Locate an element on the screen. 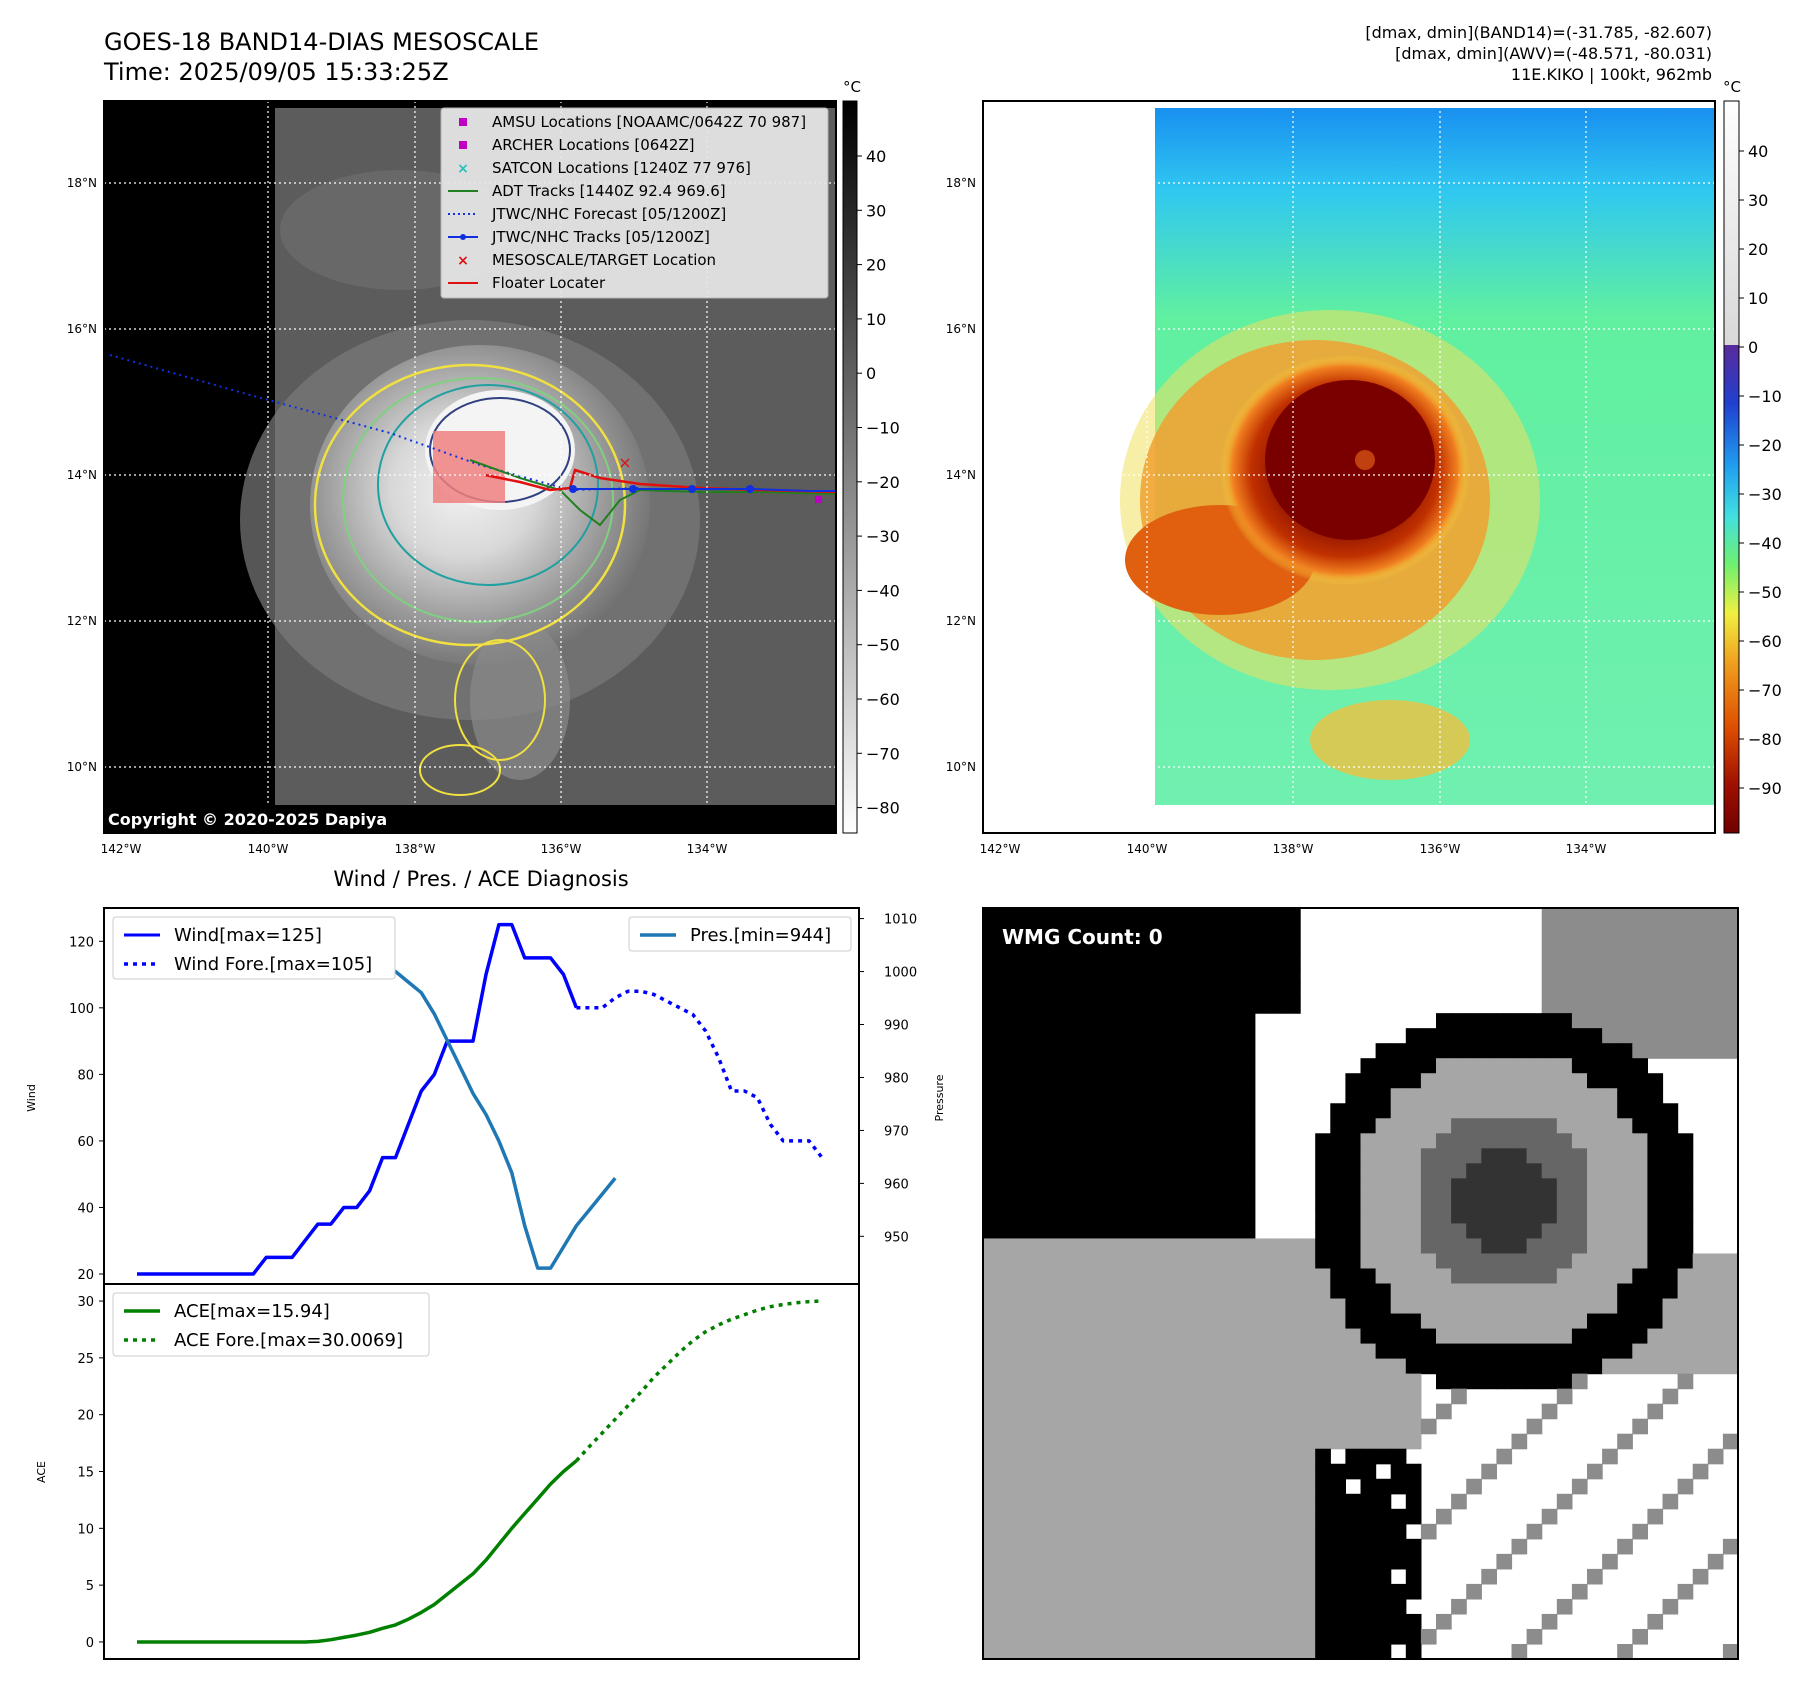 This screenshot has width=1797, height=1690. lon-label: 136°W is located at coordinates (1440, 849).